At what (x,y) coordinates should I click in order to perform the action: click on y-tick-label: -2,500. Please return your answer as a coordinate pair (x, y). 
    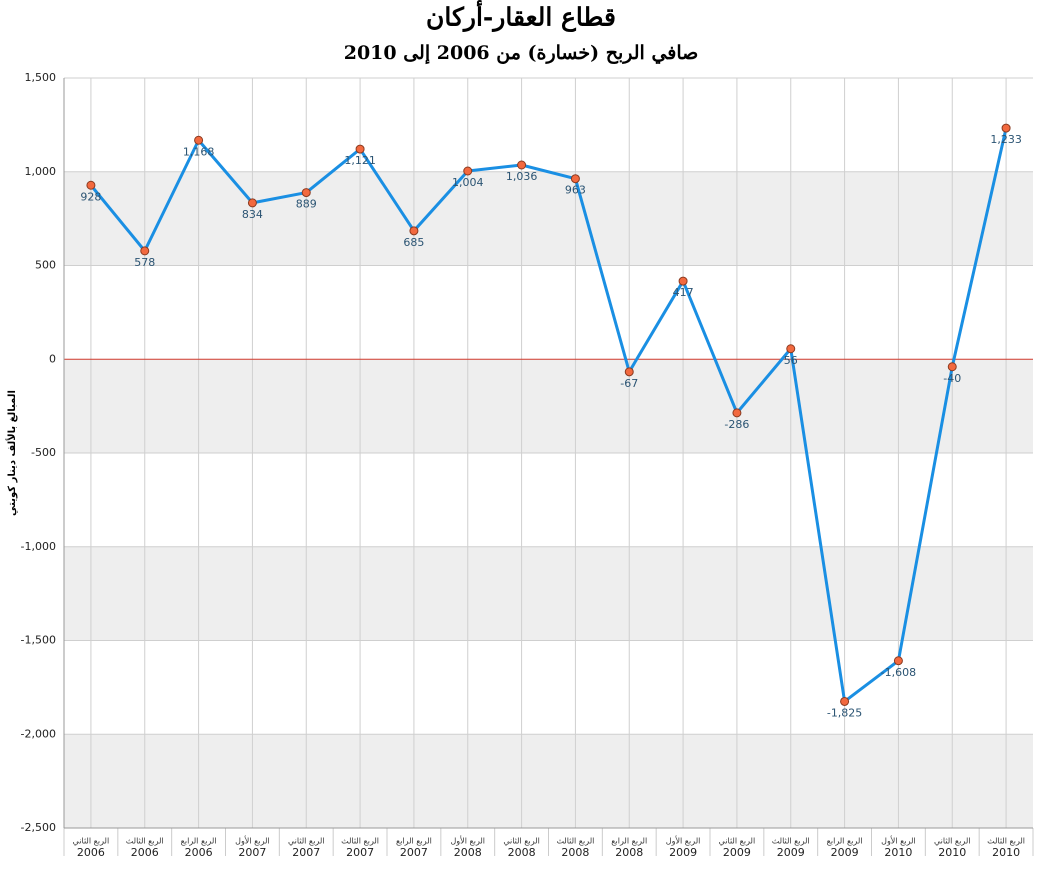
    Looking at the image, I should click on (38, 827).